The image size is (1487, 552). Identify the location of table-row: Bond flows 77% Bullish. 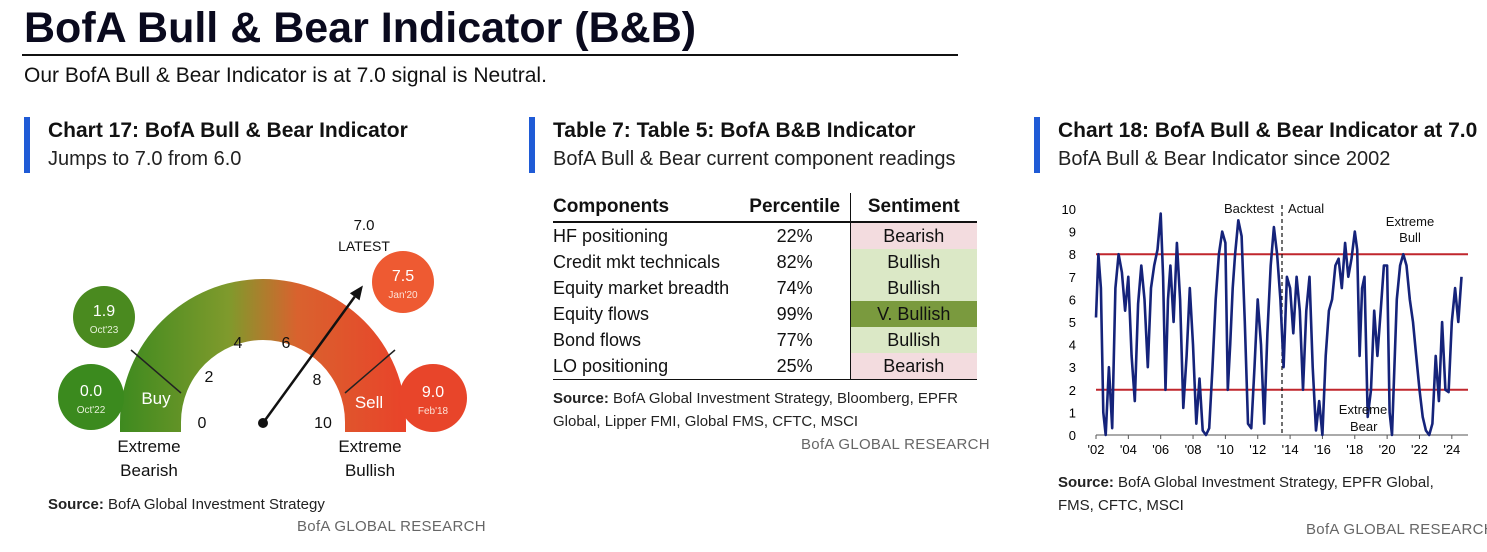
(765, 340).